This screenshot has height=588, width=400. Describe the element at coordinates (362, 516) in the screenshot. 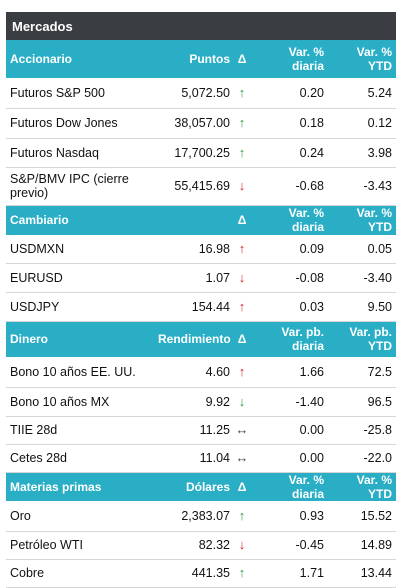

I see `ytd-change: 15.52` at that location.